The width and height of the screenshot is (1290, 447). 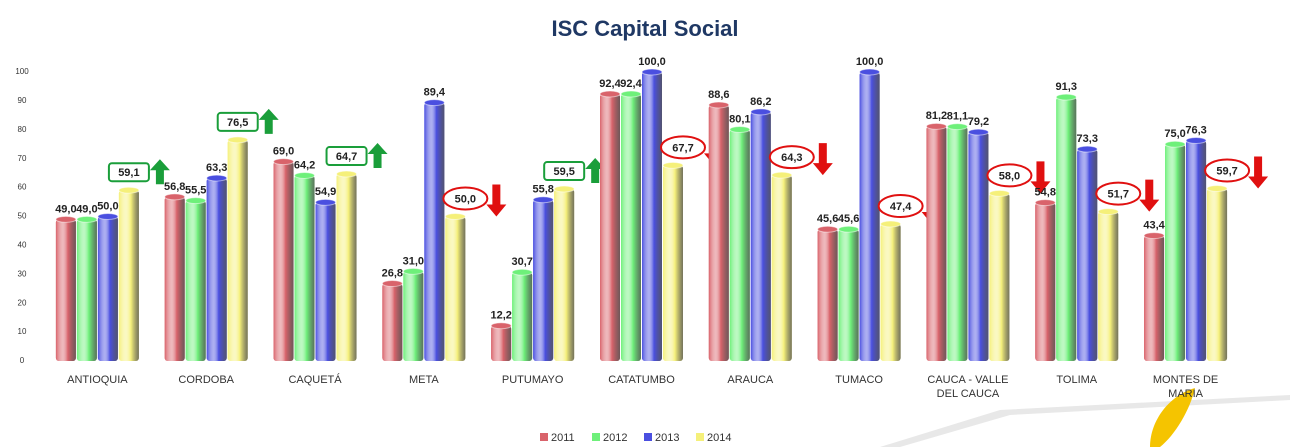 I want to click on data-label: 75,0, so click(x=1174, y=134).